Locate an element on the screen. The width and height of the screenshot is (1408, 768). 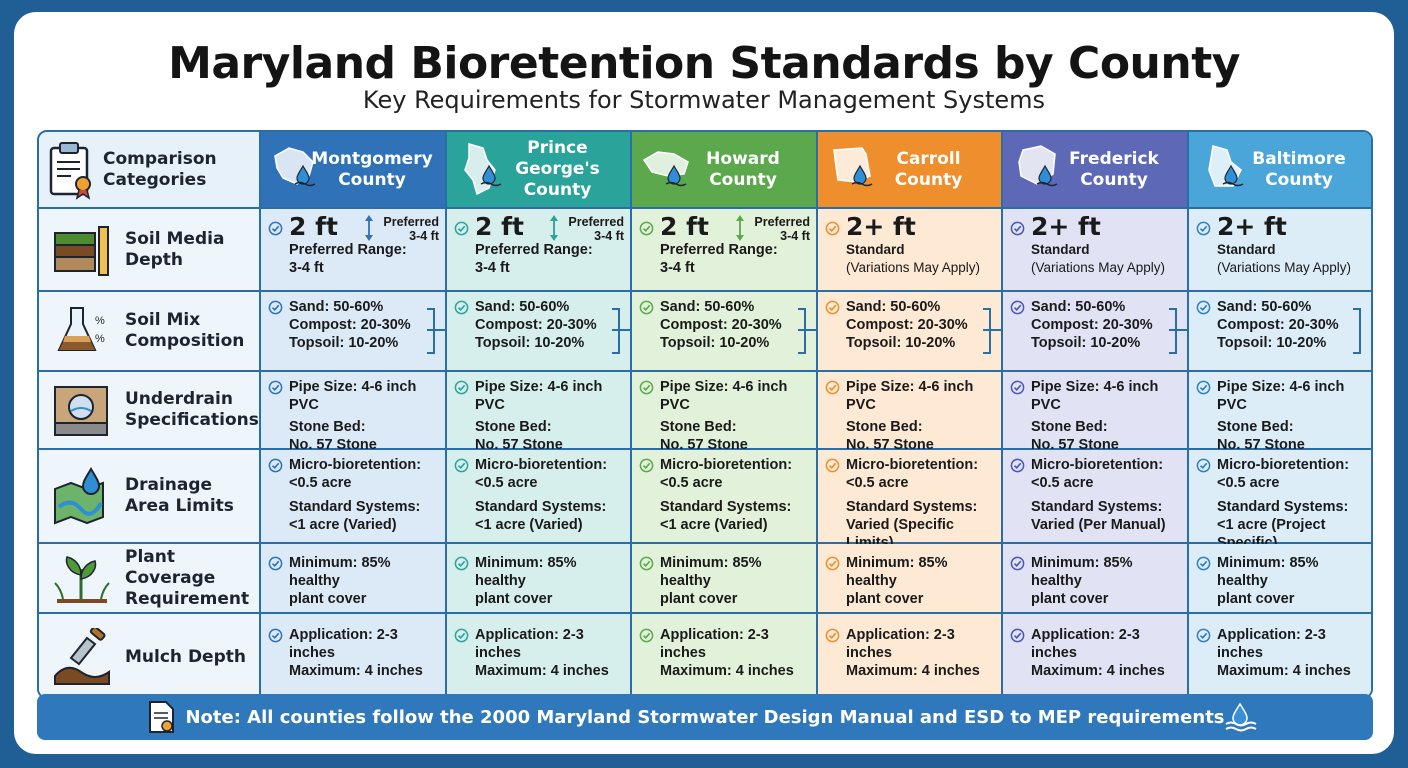
header-county: Montgomery County is located at coordinates (354, 170).